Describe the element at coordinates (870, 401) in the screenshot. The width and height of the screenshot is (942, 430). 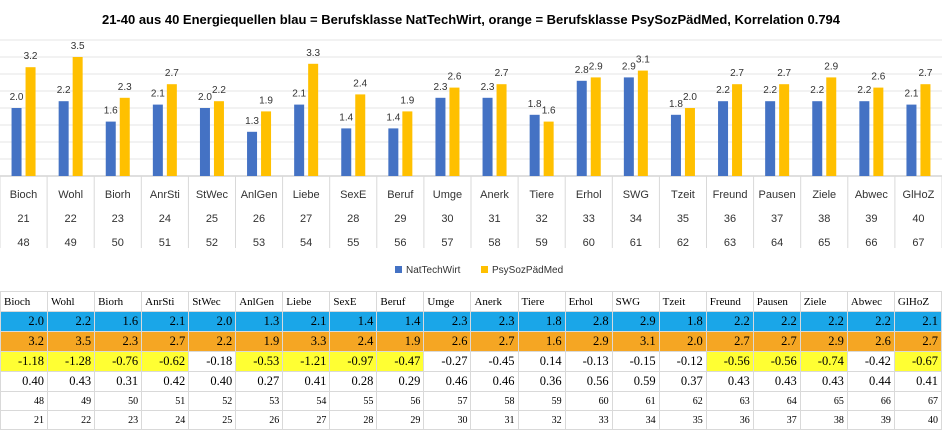
I see `table-cell: 66` at that location.